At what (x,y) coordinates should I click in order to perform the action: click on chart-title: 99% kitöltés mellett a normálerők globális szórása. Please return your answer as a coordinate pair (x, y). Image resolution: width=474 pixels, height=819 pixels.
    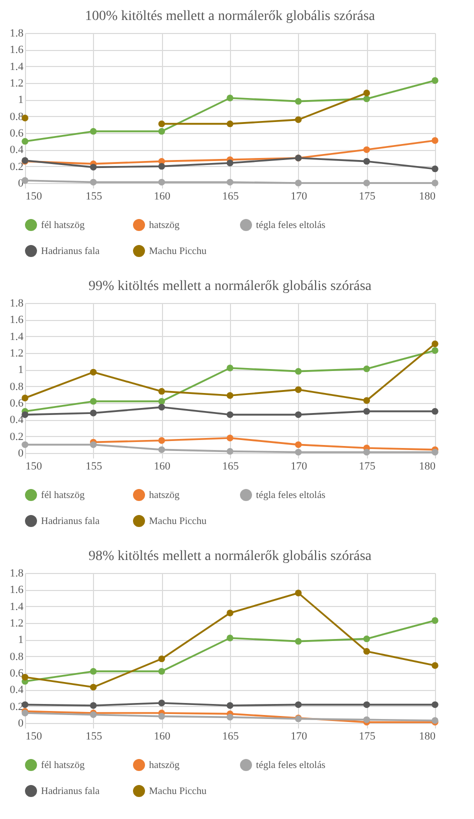
    Looking at the image, I should click on (230, 286).